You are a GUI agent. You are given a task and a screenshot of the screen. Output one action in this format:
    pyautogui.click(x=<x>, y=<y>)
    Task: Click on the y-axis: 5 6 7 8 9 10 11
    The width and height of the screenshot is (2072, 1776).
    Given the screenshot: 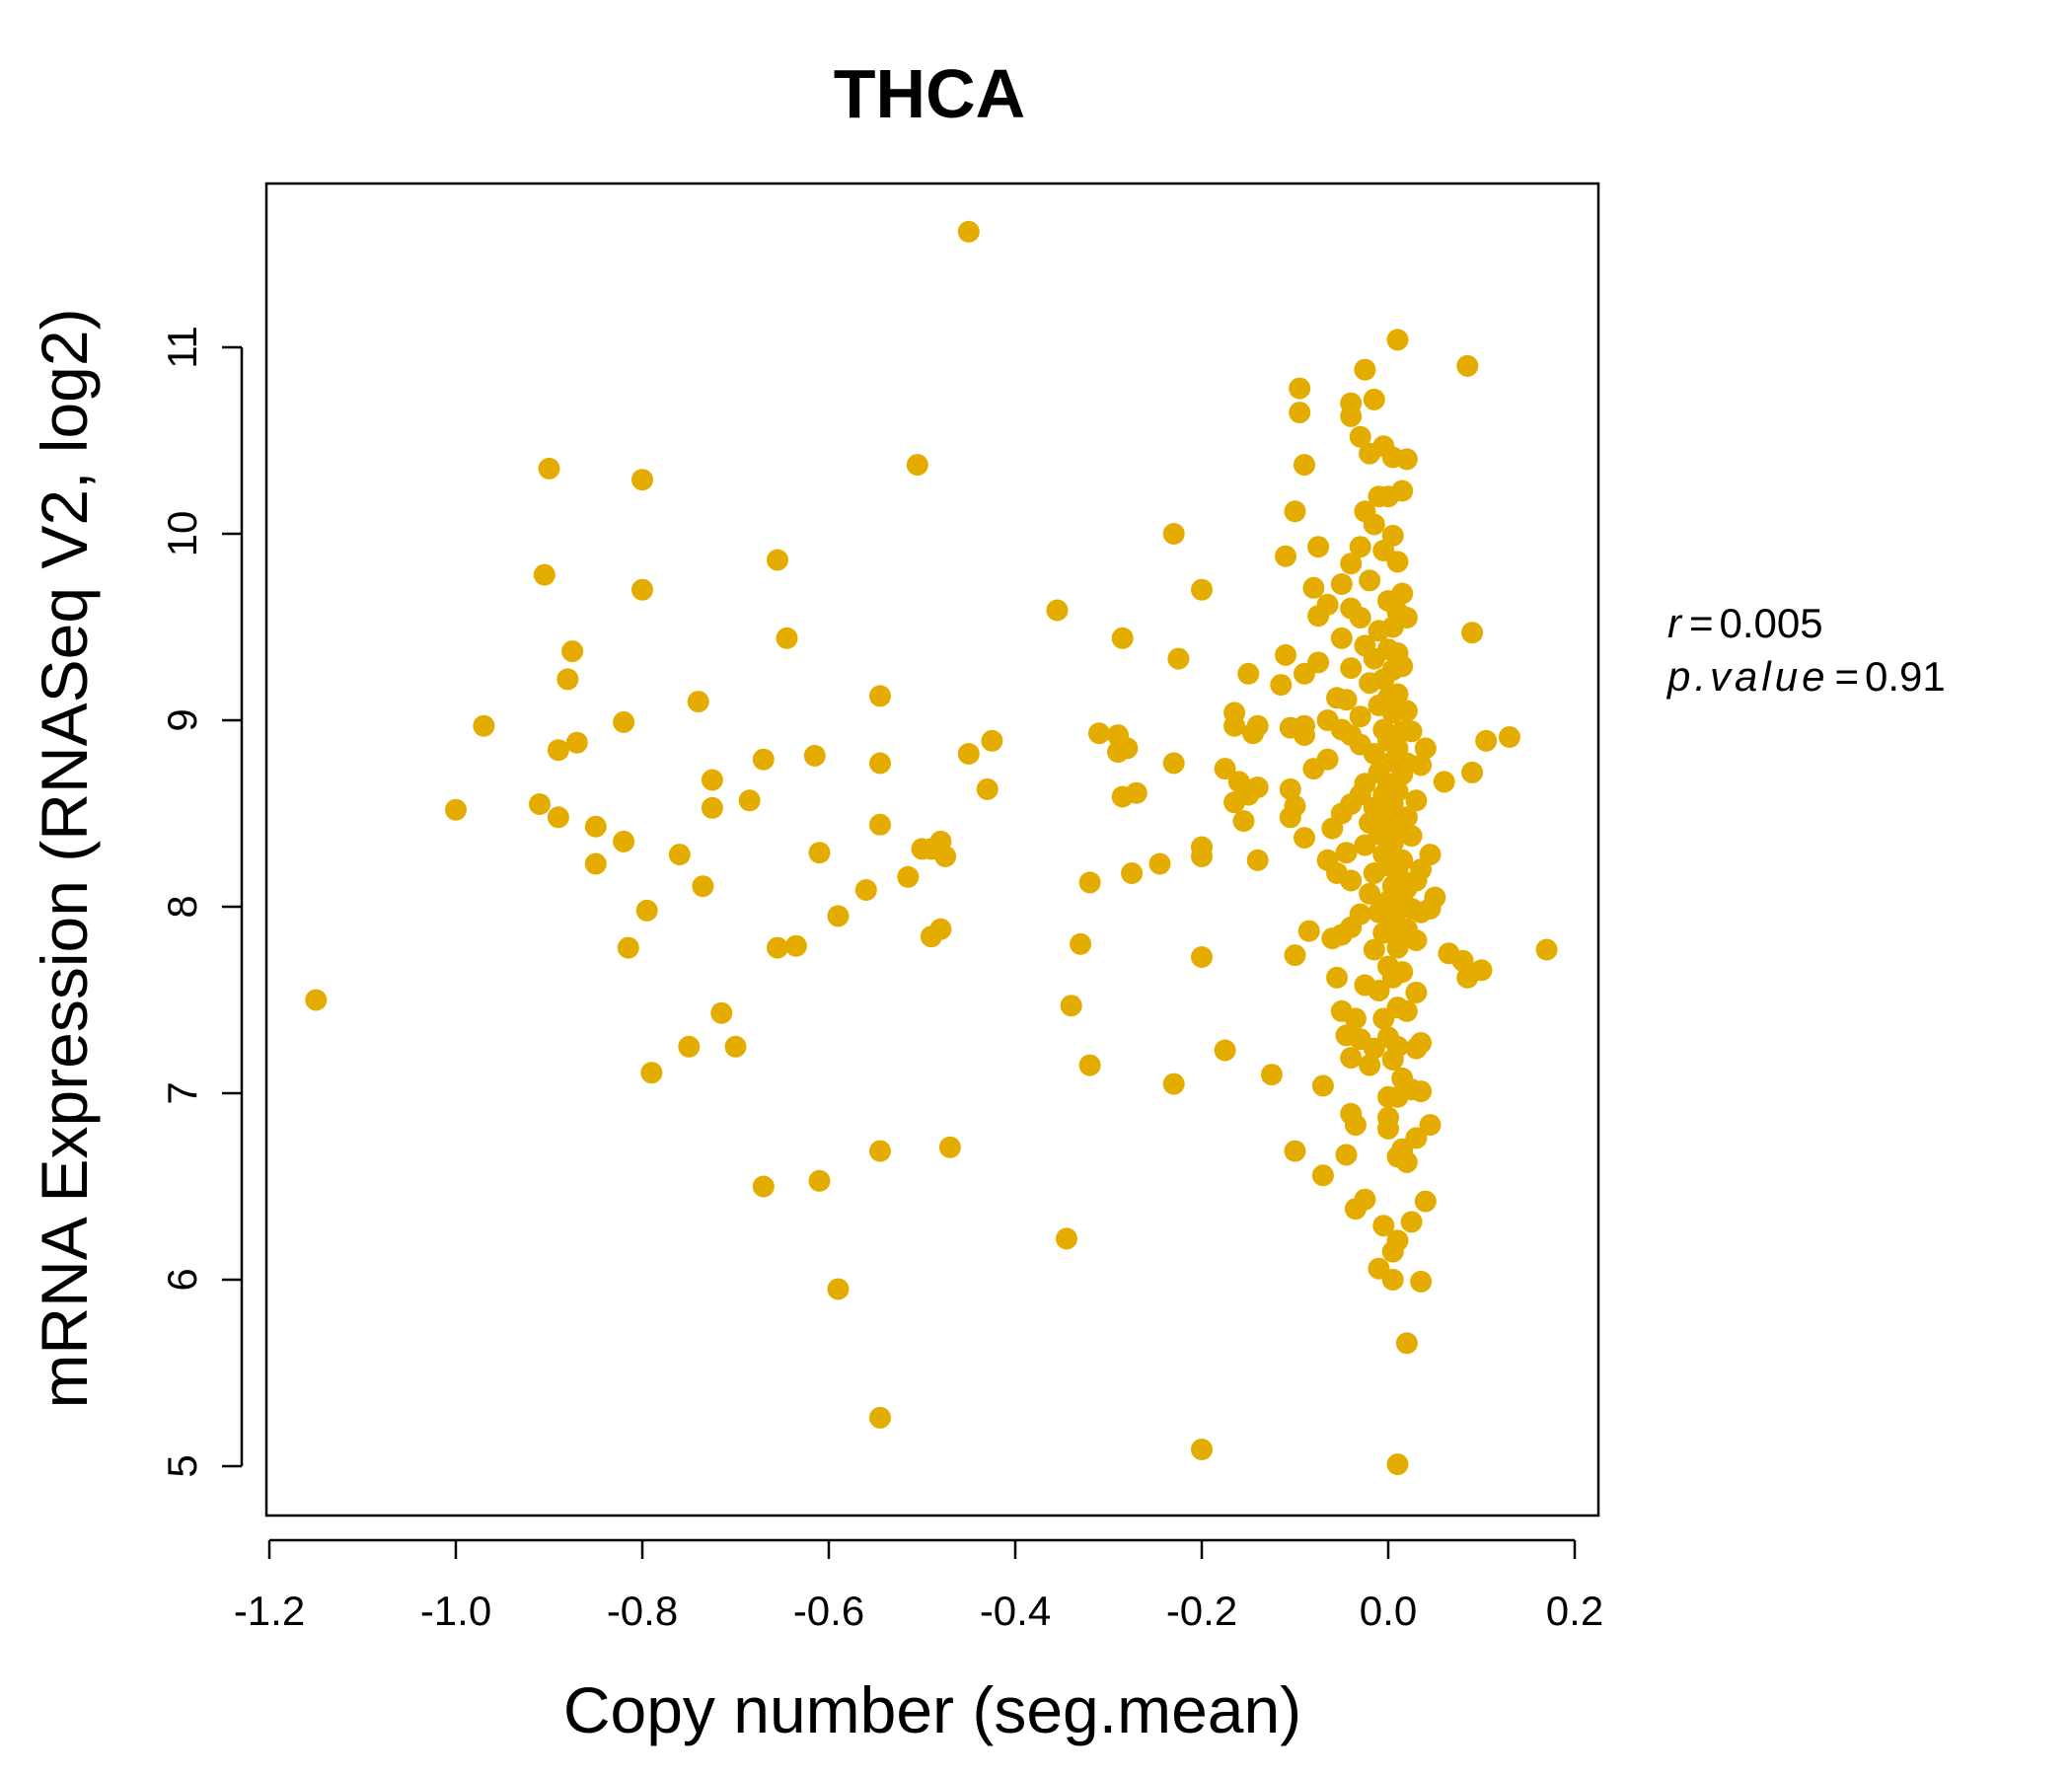 What is the action you would take?
    pyautogui.click(x=202, y=902)
    